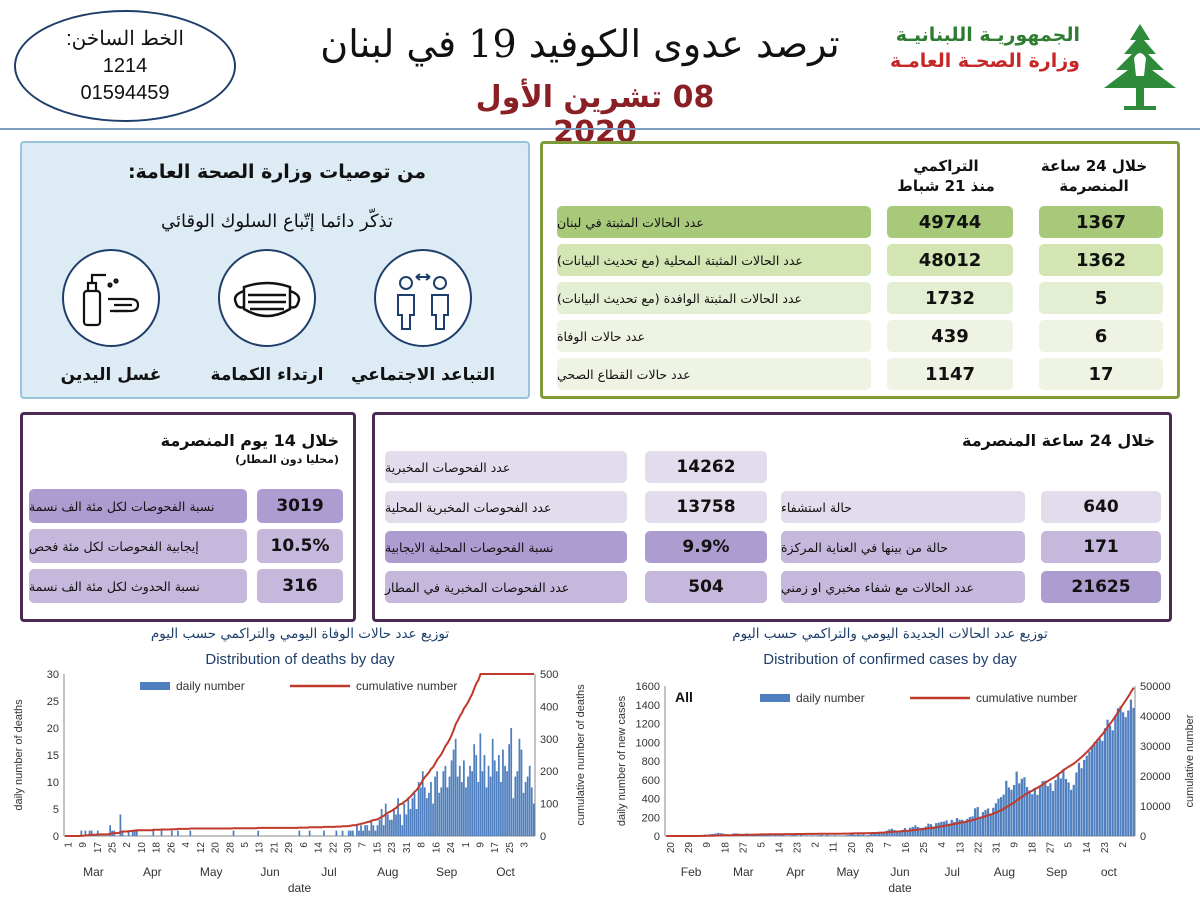 Image resolution: width=1200 pixels, height=900 pixels. What do you see at coordinates (622, 760) in the screenshot?
I see `y-axis-title: daily number of new cases` at bounding box center [622, 760].